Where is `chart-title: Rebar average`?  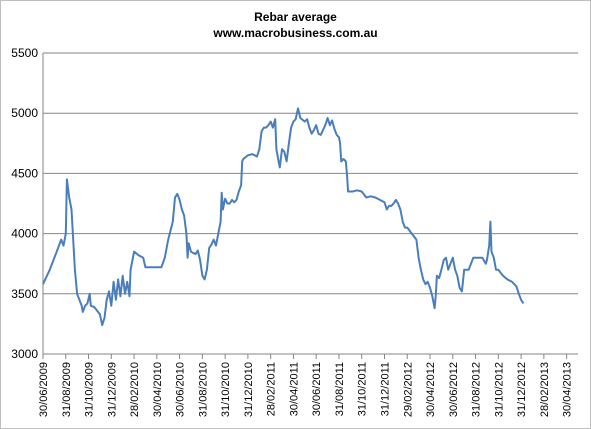
chart-title: Rebar average is located at coordinates (295, 17).